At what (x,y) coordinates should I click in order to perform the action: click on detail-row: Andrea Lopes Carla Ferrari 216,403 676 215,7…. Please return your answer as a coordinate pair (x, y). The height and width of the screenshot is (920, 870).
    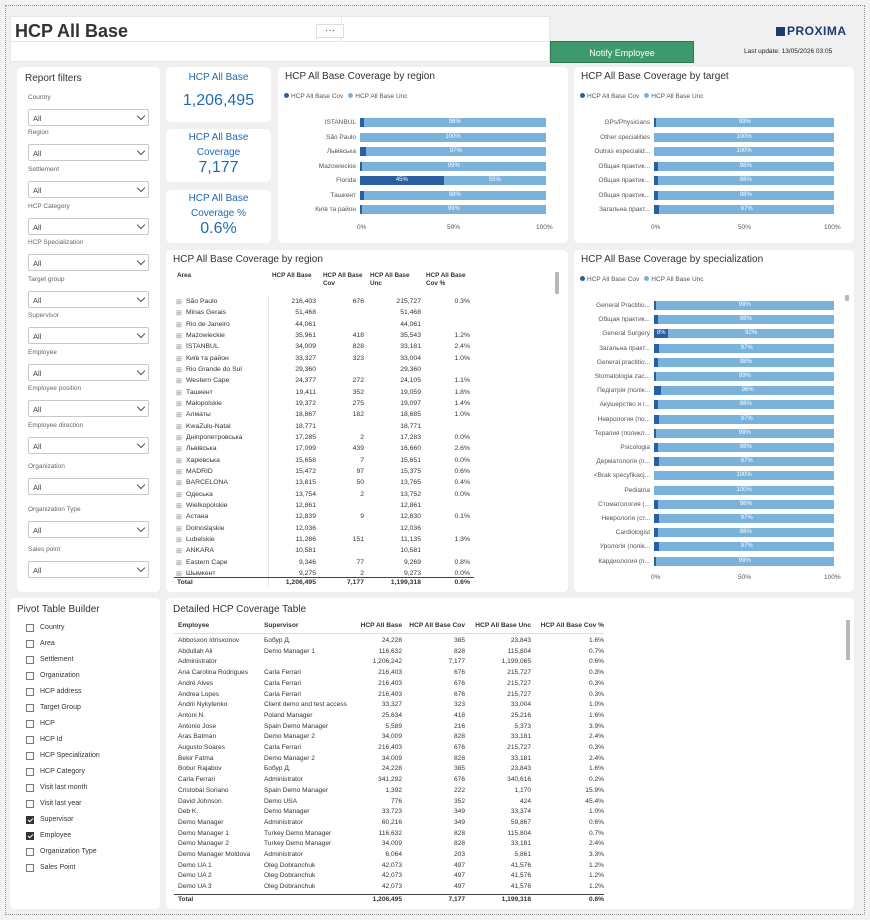
    Looking at the image, I should click on (386, 696).